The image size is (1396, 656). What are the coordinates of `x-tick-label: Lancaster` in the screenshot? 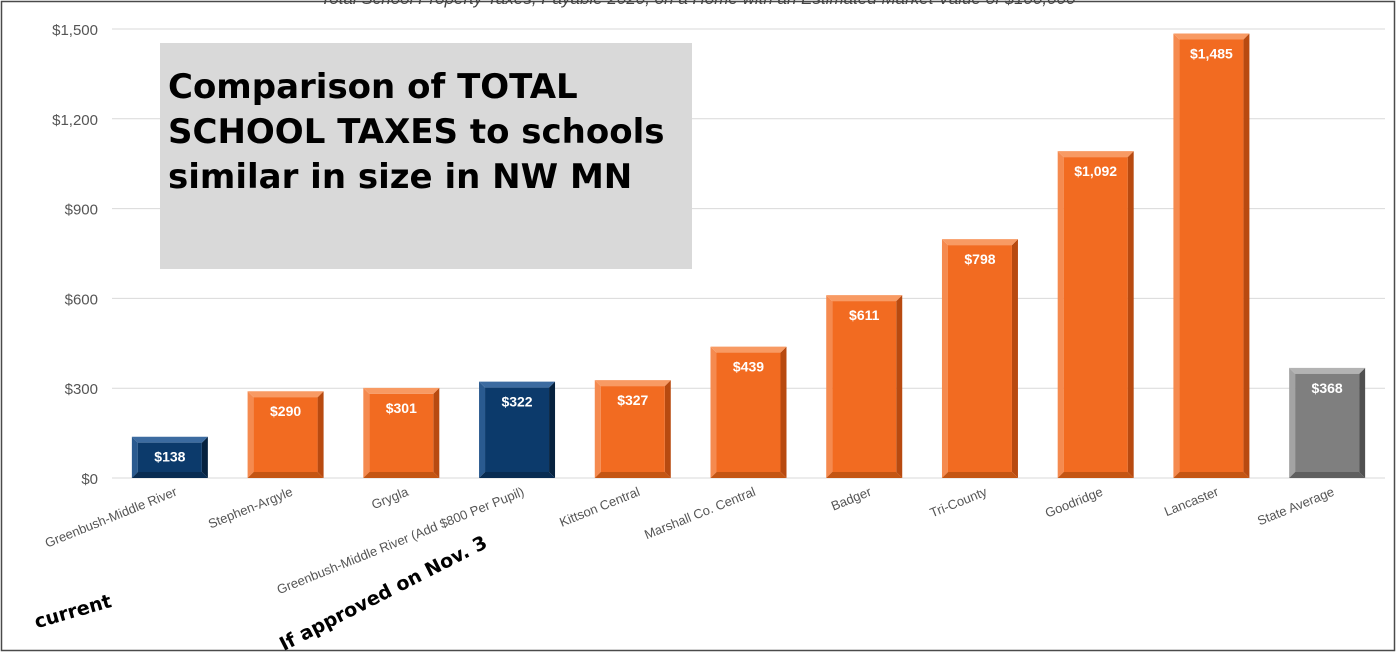 It's located at (1191, 502).